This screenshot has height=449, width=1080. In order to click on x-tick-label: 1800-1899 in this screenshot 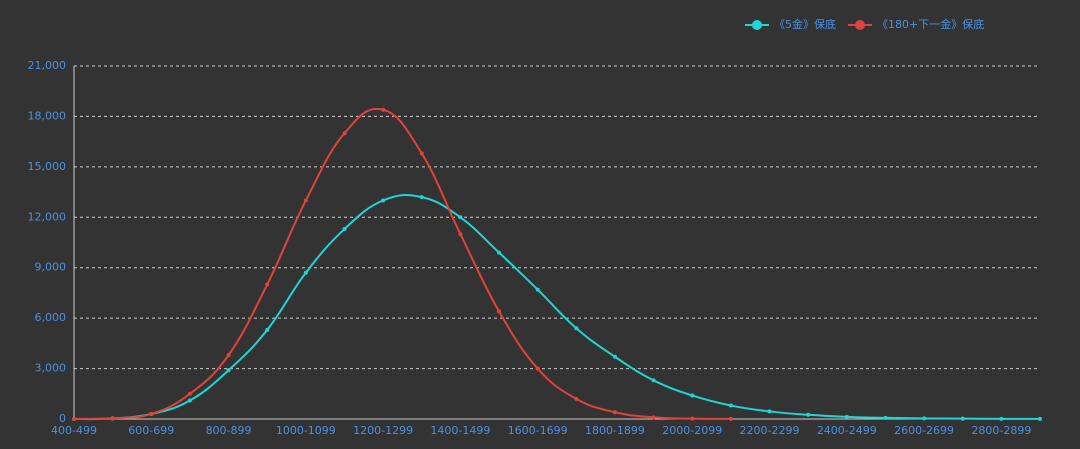, I will do `click(615, 430)`.